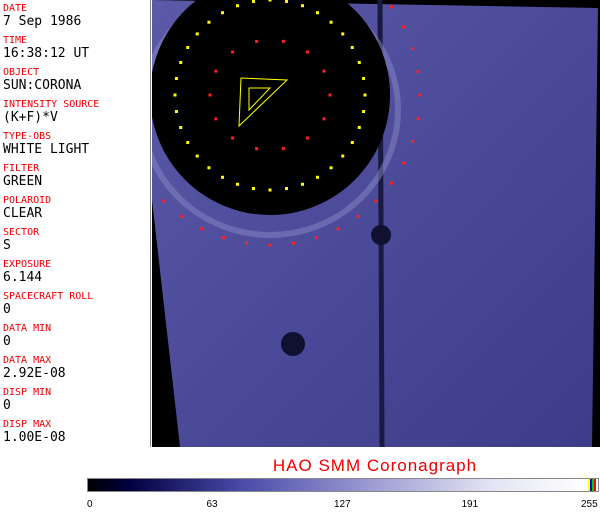 This screenshot has height=512, width=600. Describe the element at coordinates (15, 40) in the screenshot. I see `field-label: TIME` at that location.